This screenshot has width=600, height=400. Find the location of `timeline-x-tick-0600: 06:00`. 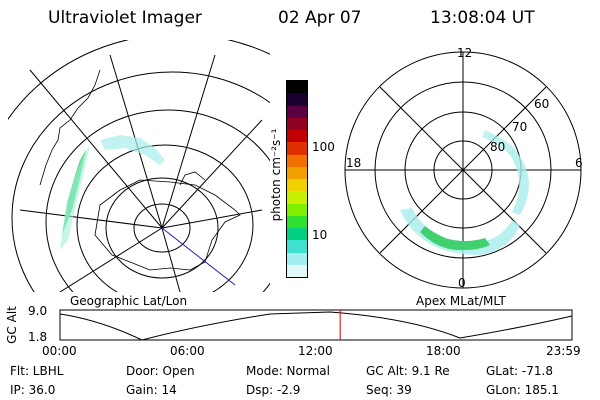

timeline-x-tick-0600: 06:00 is located at coordinates (187, 351).